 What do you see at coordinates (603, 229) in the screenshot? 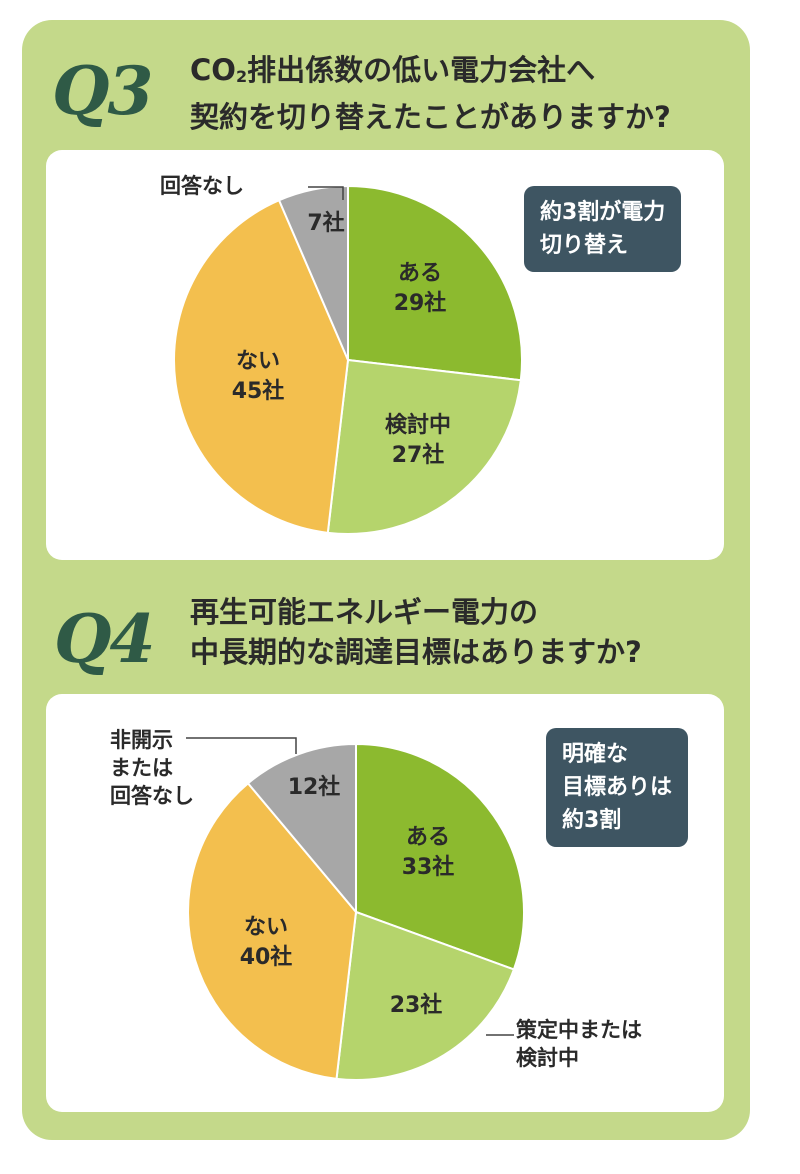
I see `q3-callout: 約3割が電力 切り替え` at bounding box center [603, 229].